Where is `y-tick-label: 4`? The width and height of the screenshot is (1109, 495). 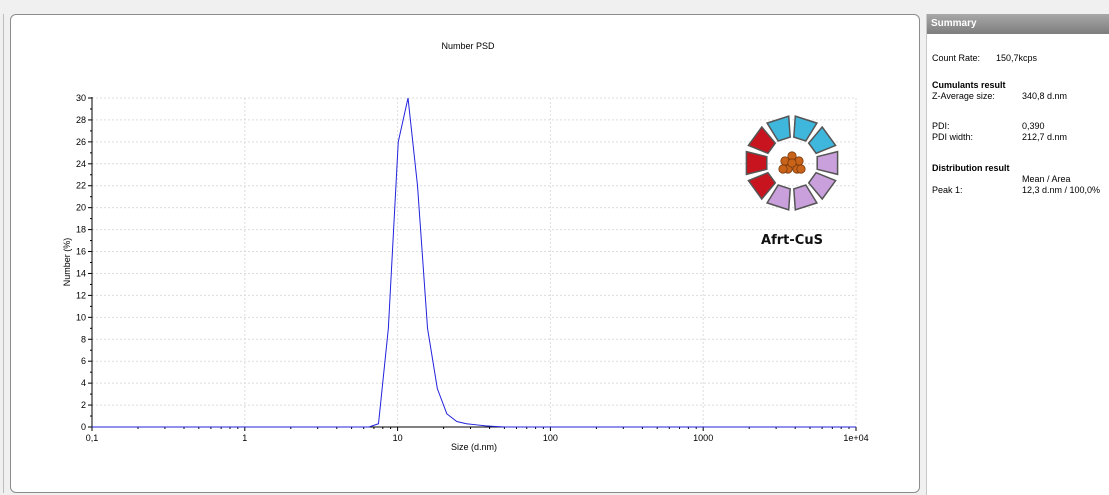
y-tick-label: 4 is located at coordinates (83, 383).